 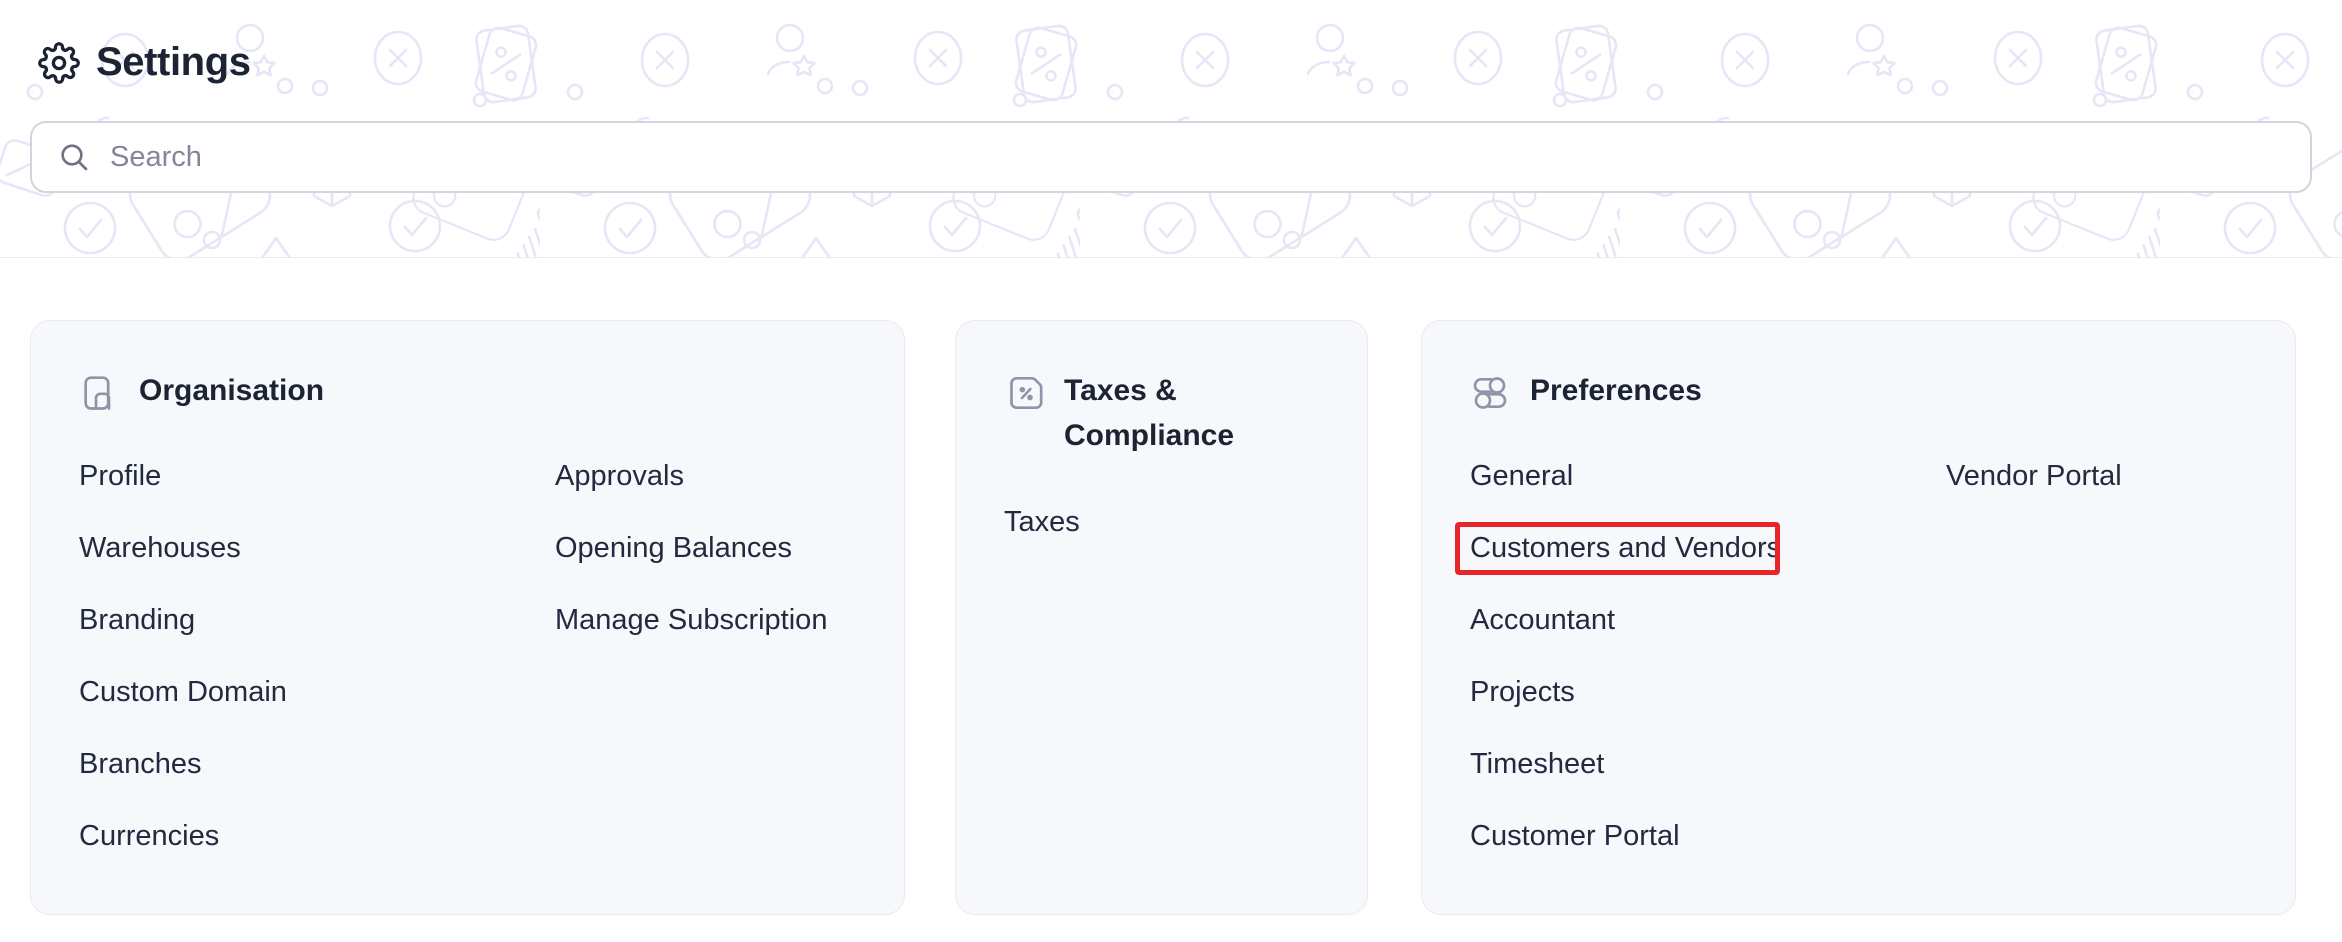 What do you see at coordinates (2034, 497) in the screenshot?
I see `preferences-column-2: Vendor Portal` at bounding box center [2034, 497].